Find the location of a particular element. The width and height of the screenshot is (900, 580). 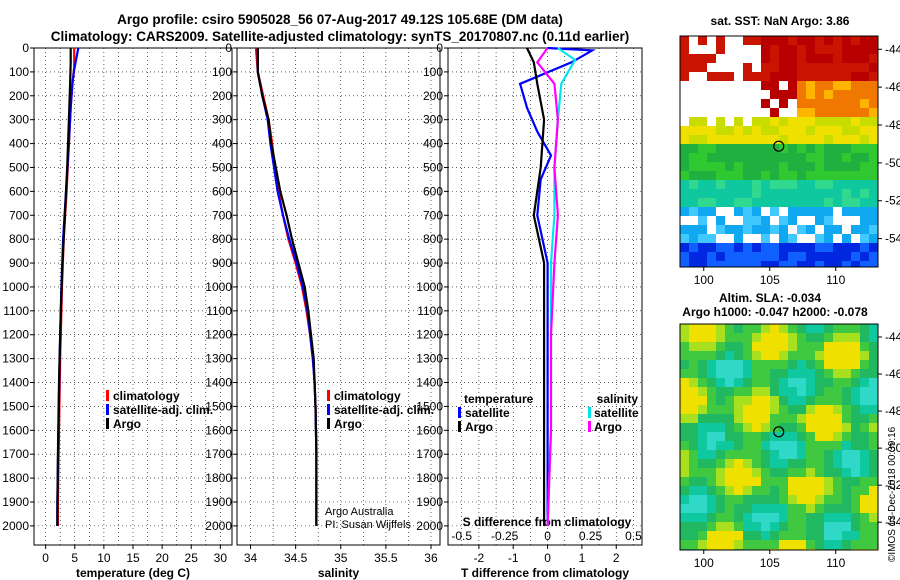

x-axis-label: T difference from climatology is located at coordinates (545, 573).